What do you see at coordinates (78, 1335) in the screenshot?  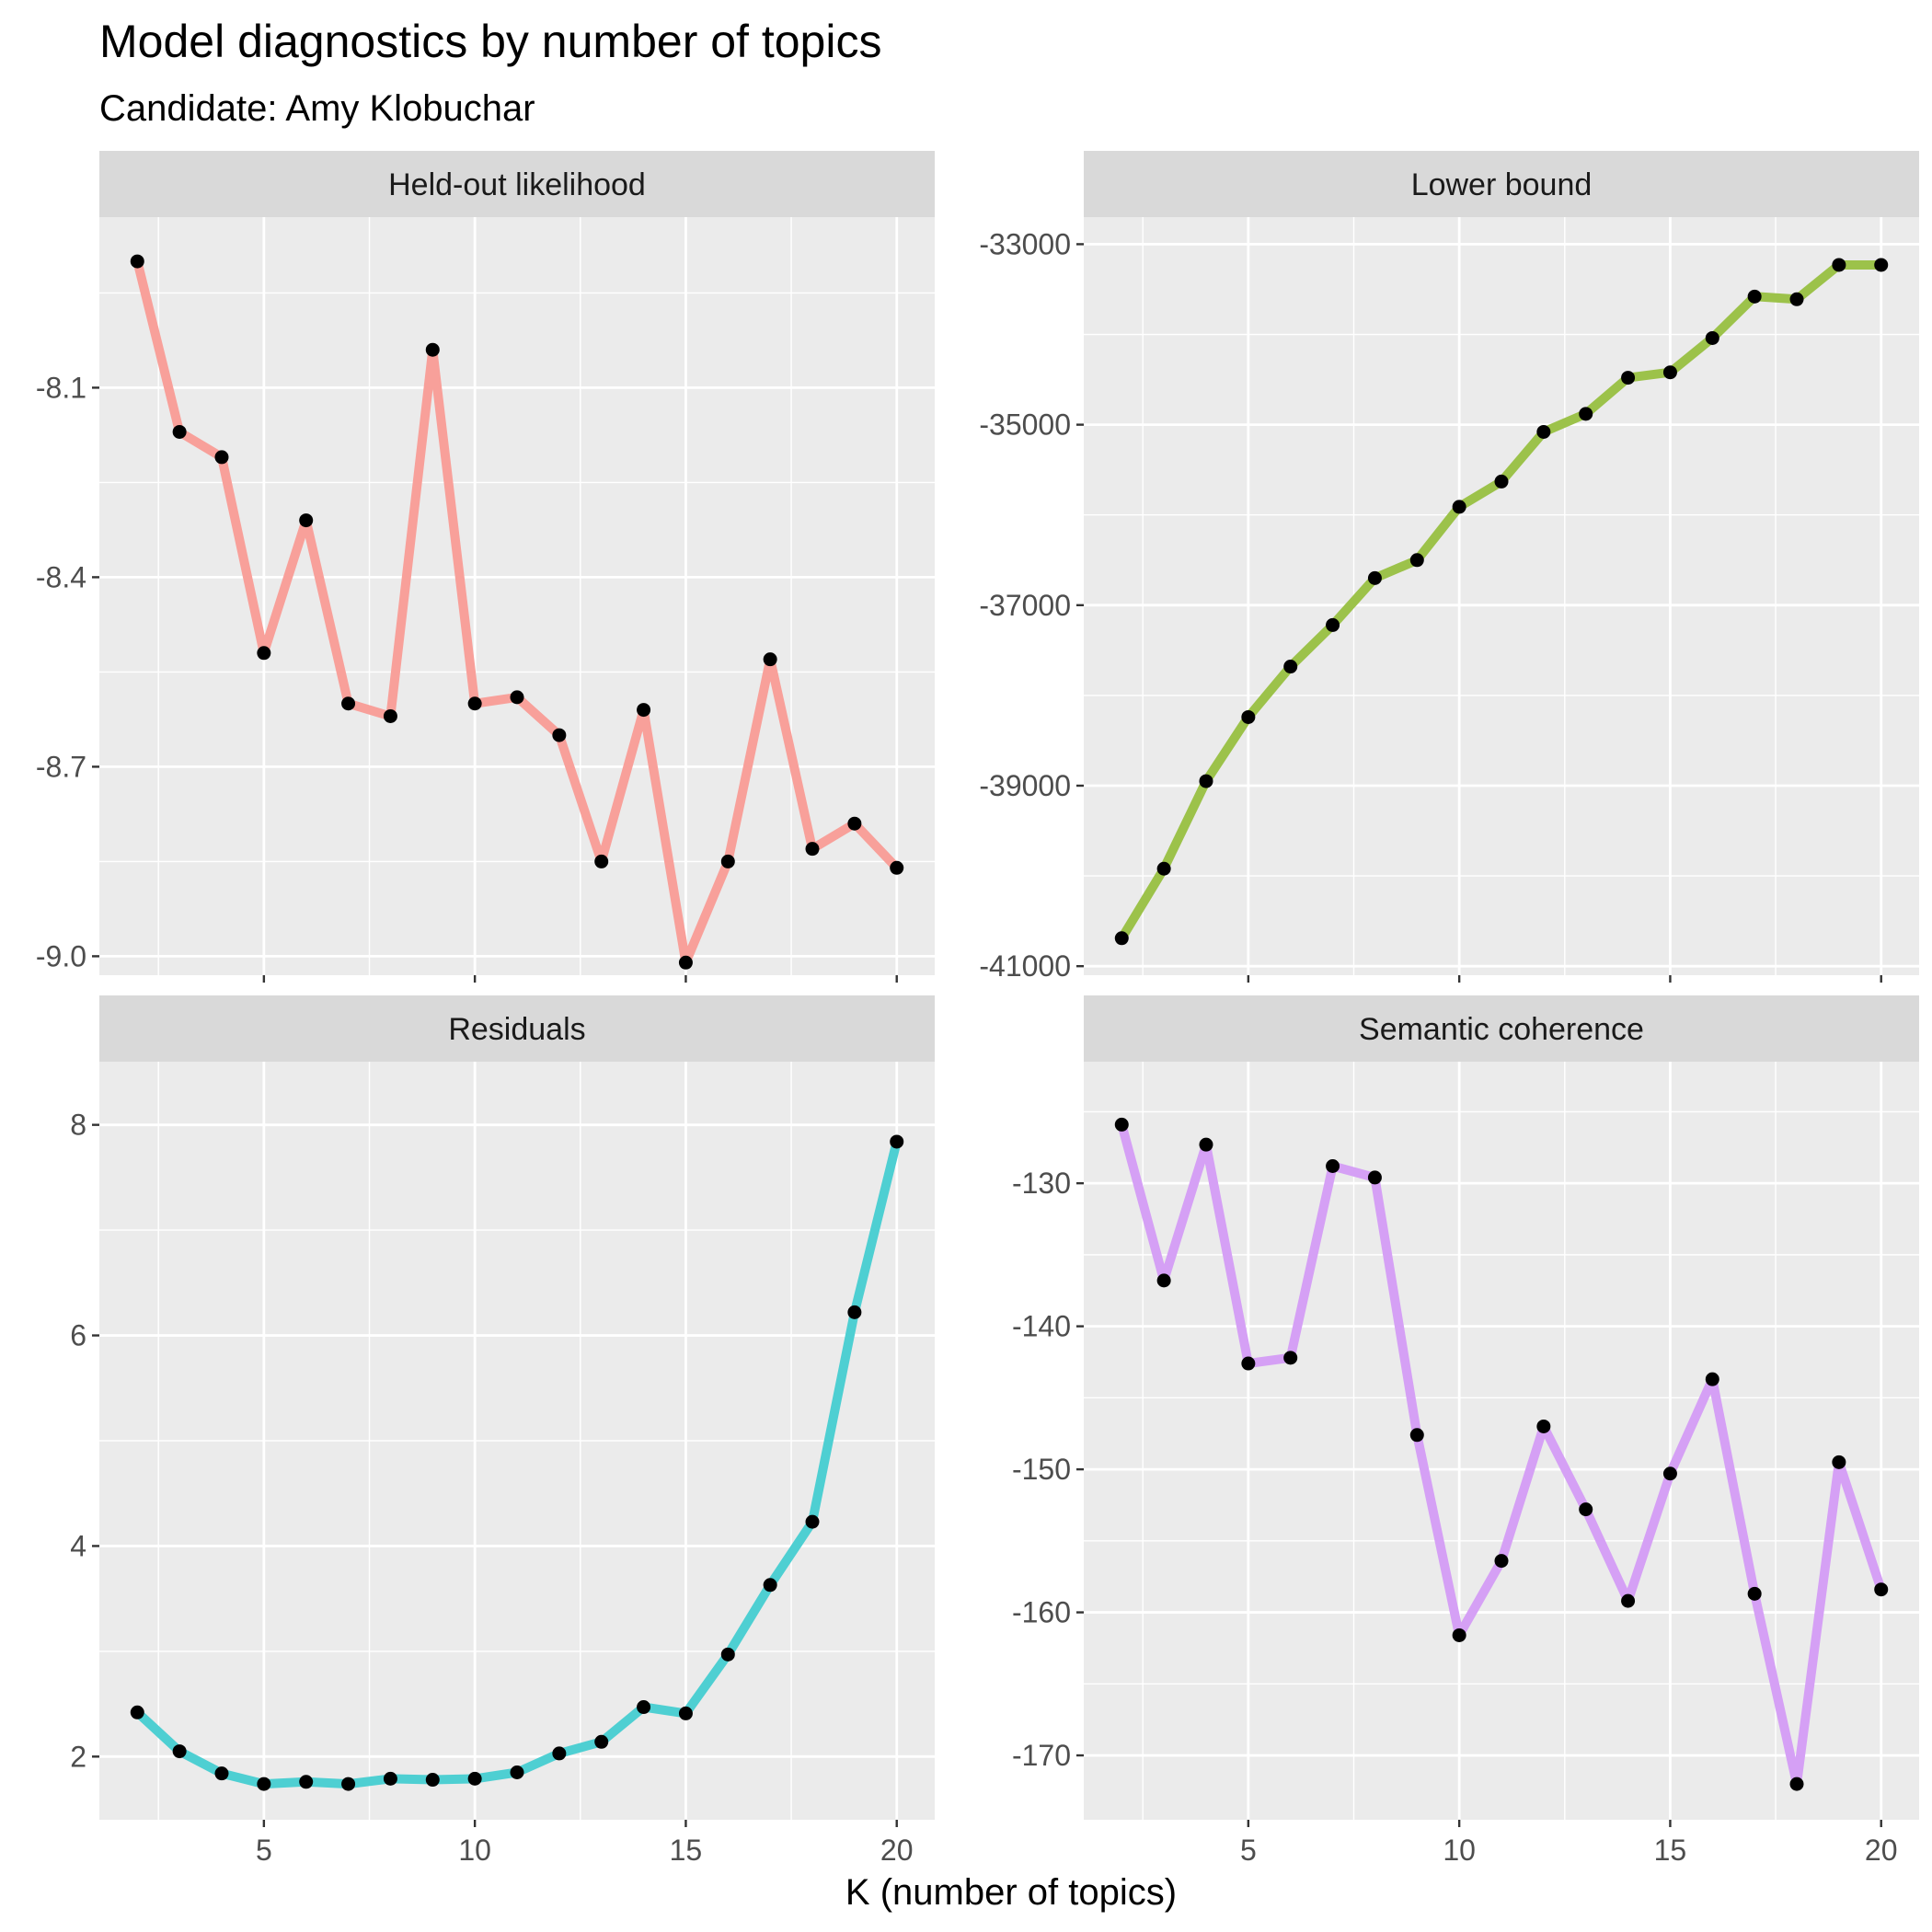 I see `y-tick-label: 6` at bounding box center [78, 1335].